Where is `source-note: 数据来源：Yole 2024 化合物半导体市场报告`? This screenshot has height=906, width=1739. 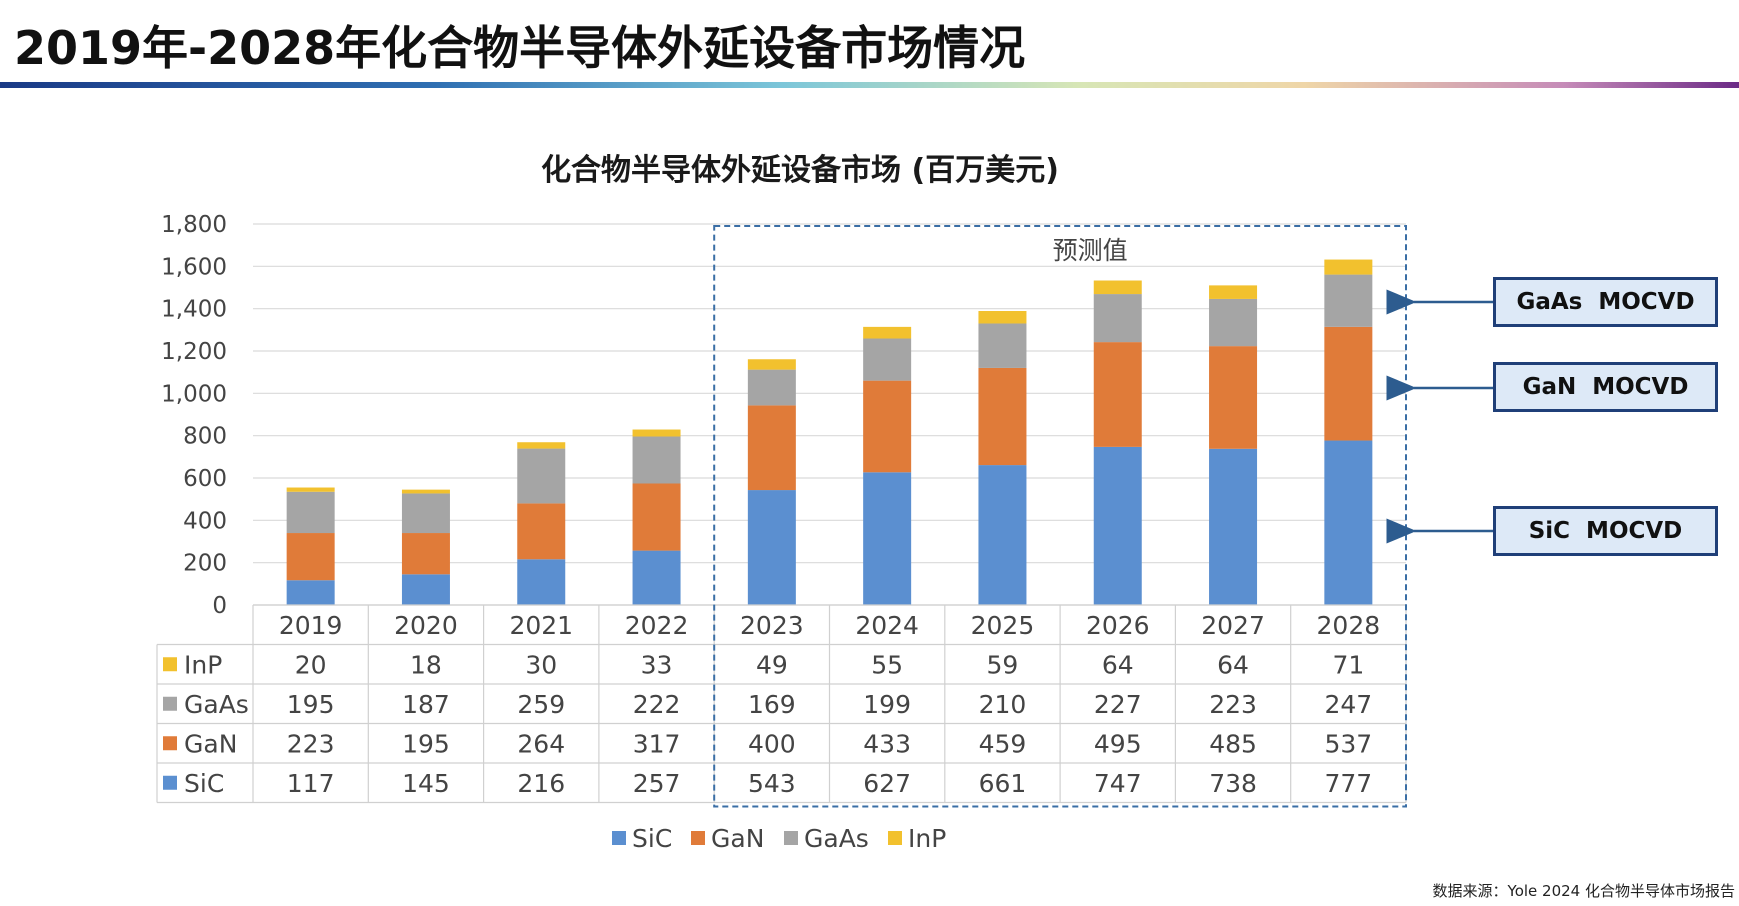 source-note: 数据来源：Yole 2024 化合物半导体市场报告 is located at coordinates (1583, 891).